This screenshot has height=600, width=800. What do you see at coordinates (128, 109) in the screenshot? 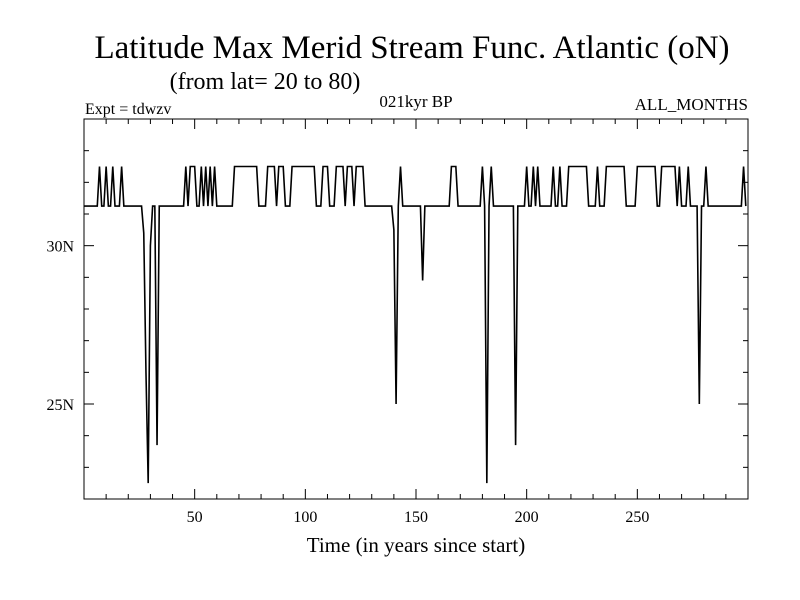
I see `experiment-label: Expt = tdwzv` at bounding box center [128, 109].